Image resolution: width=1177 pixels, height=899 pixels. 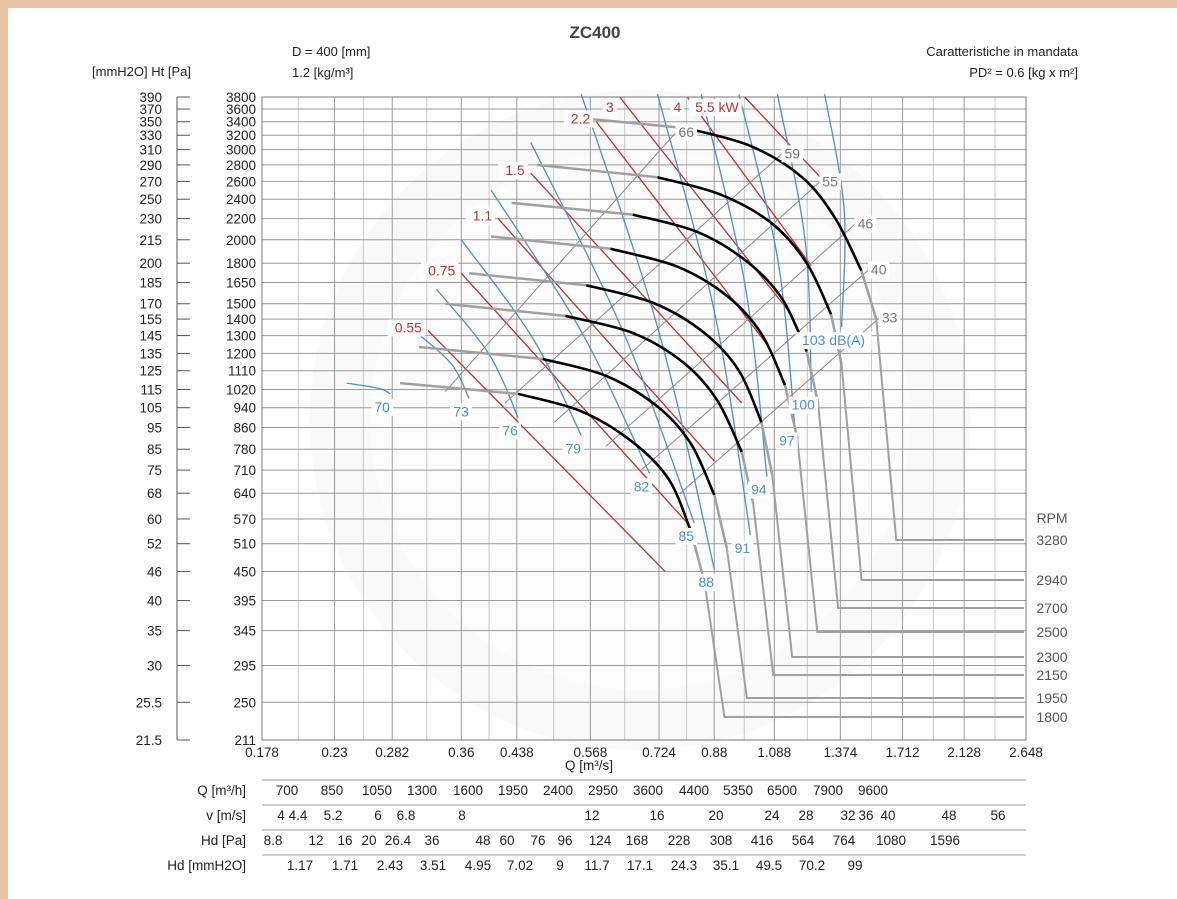 I want to click on y-tick-mmh2o: 290, so click(x=150, y=165).